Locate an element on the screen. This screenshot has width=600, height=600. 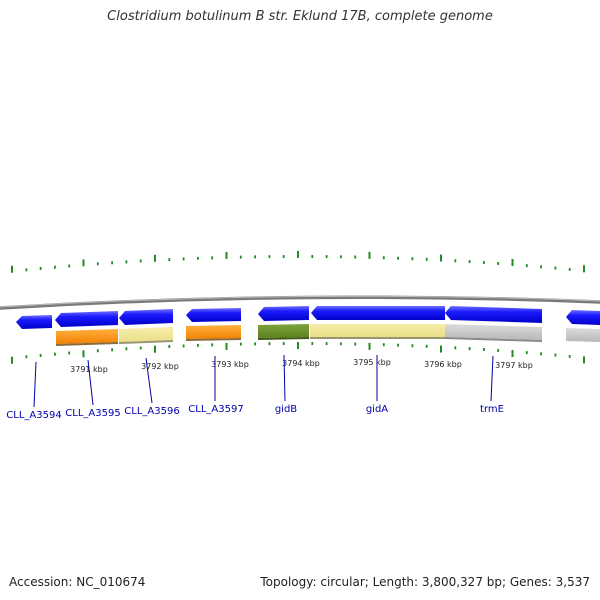
cds-arrow-CLL_A3597 is located at coordinates (213, 315).